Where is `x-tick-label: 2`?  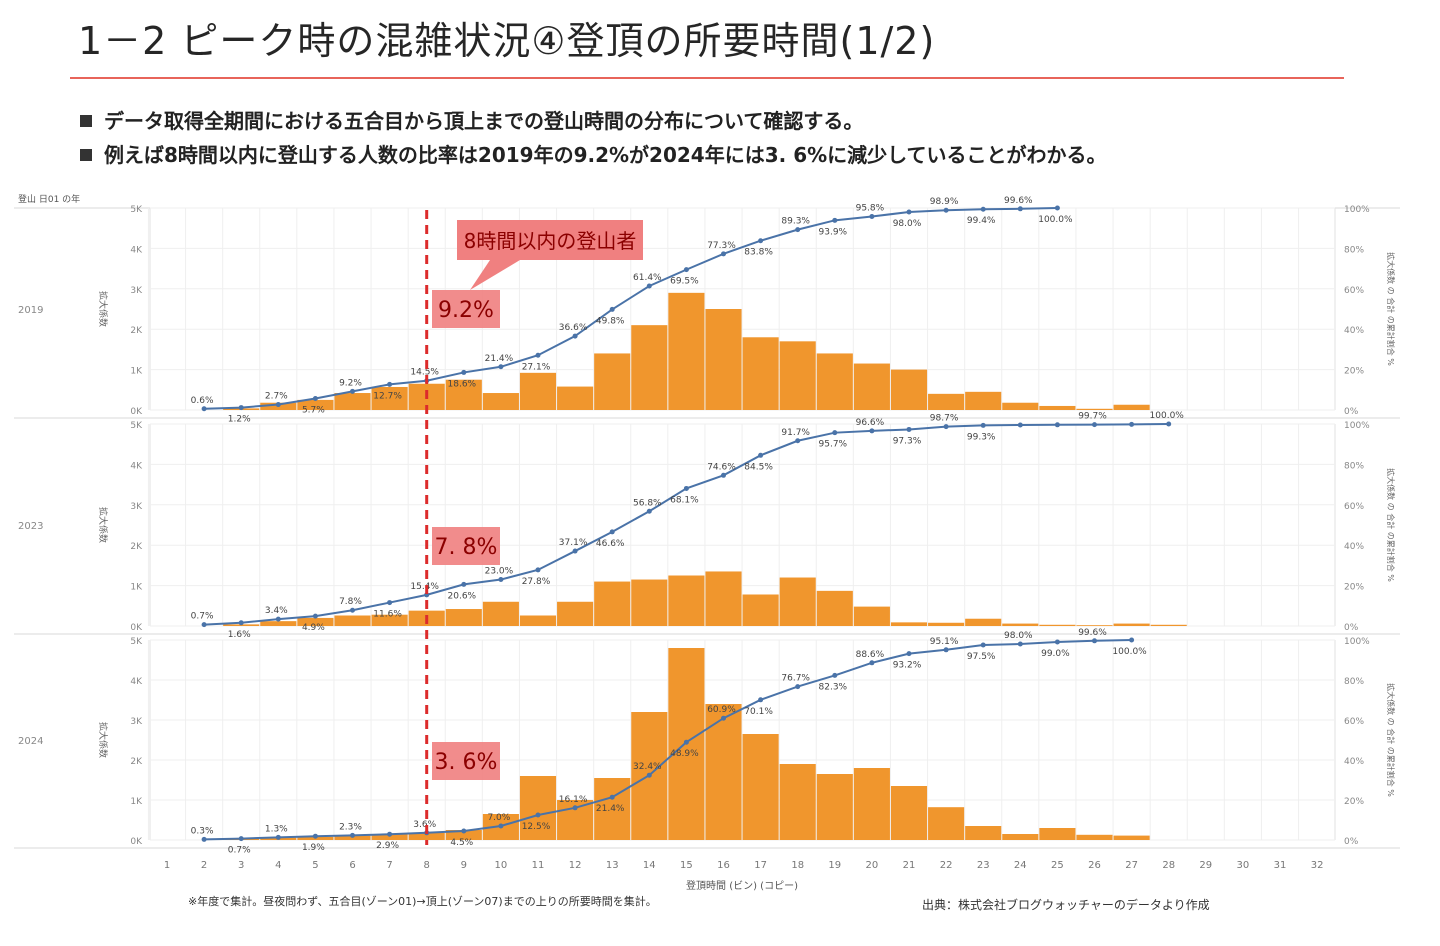
x-tick-label: 2 is located at coordinates (204, 865).